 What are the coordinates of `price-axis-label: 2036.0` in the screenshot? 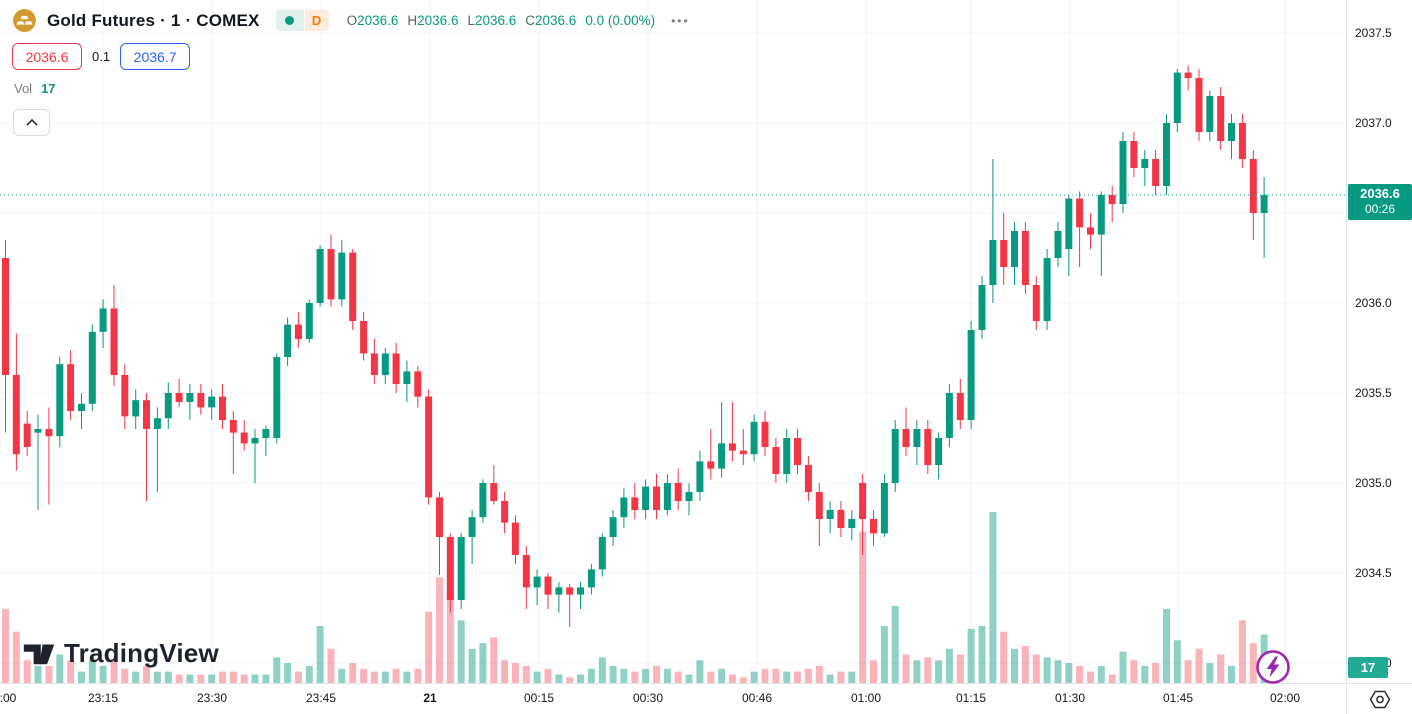 It's located at (1373, 303).